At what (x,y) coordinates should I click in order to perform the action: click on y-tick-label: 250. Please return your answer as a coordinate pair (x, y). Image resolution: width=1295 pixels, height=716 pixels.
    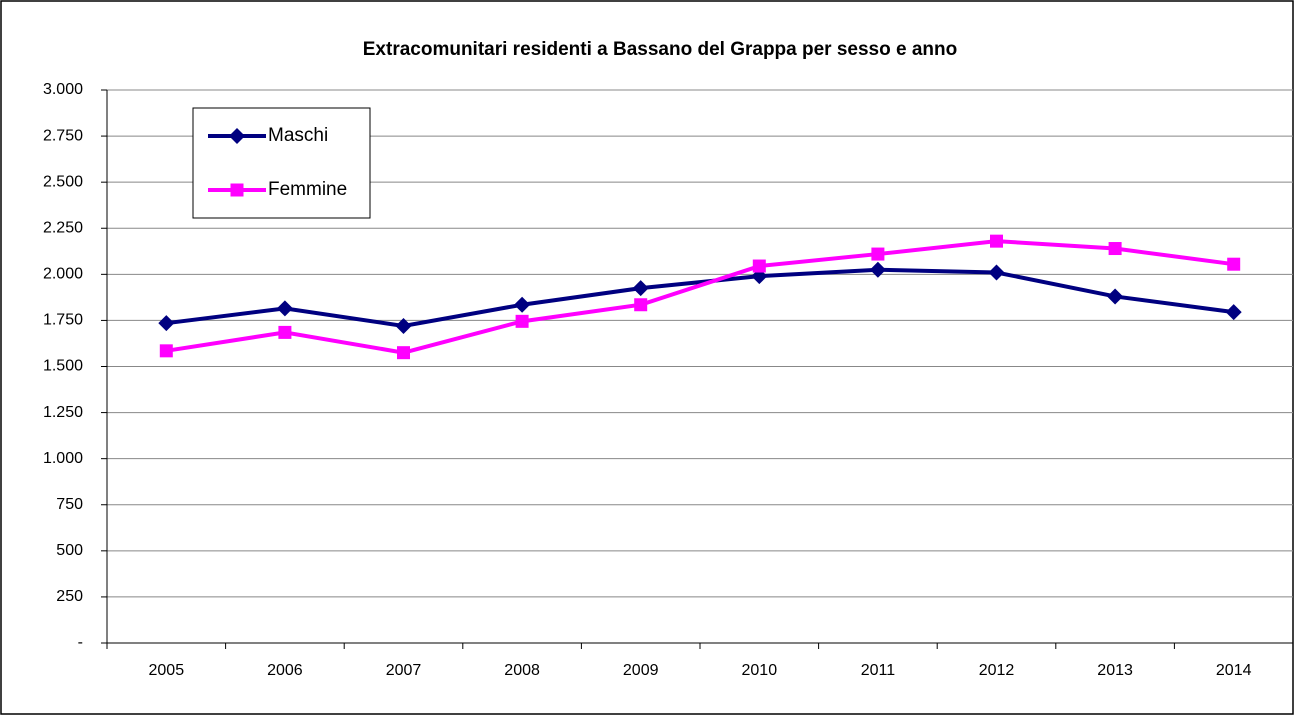
    Looking at the image, I should click on (69, 596).